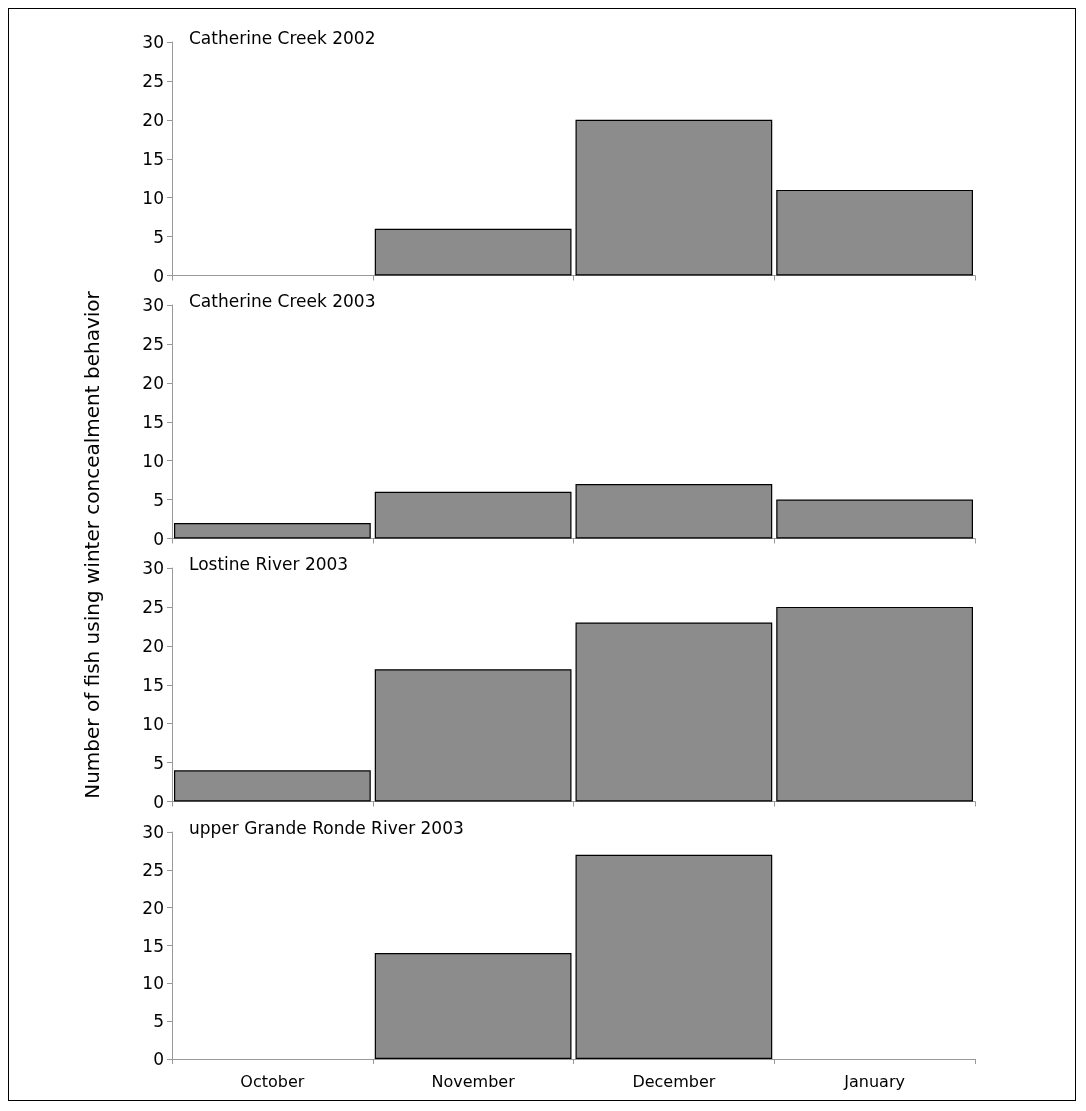 This screenshot has width=1086, height=1111. What do you see at coordinates (326, 827) in the screenshot?
I see `chart-title: upper Grande Ronde River 2003` at bounding box center [326, 827].